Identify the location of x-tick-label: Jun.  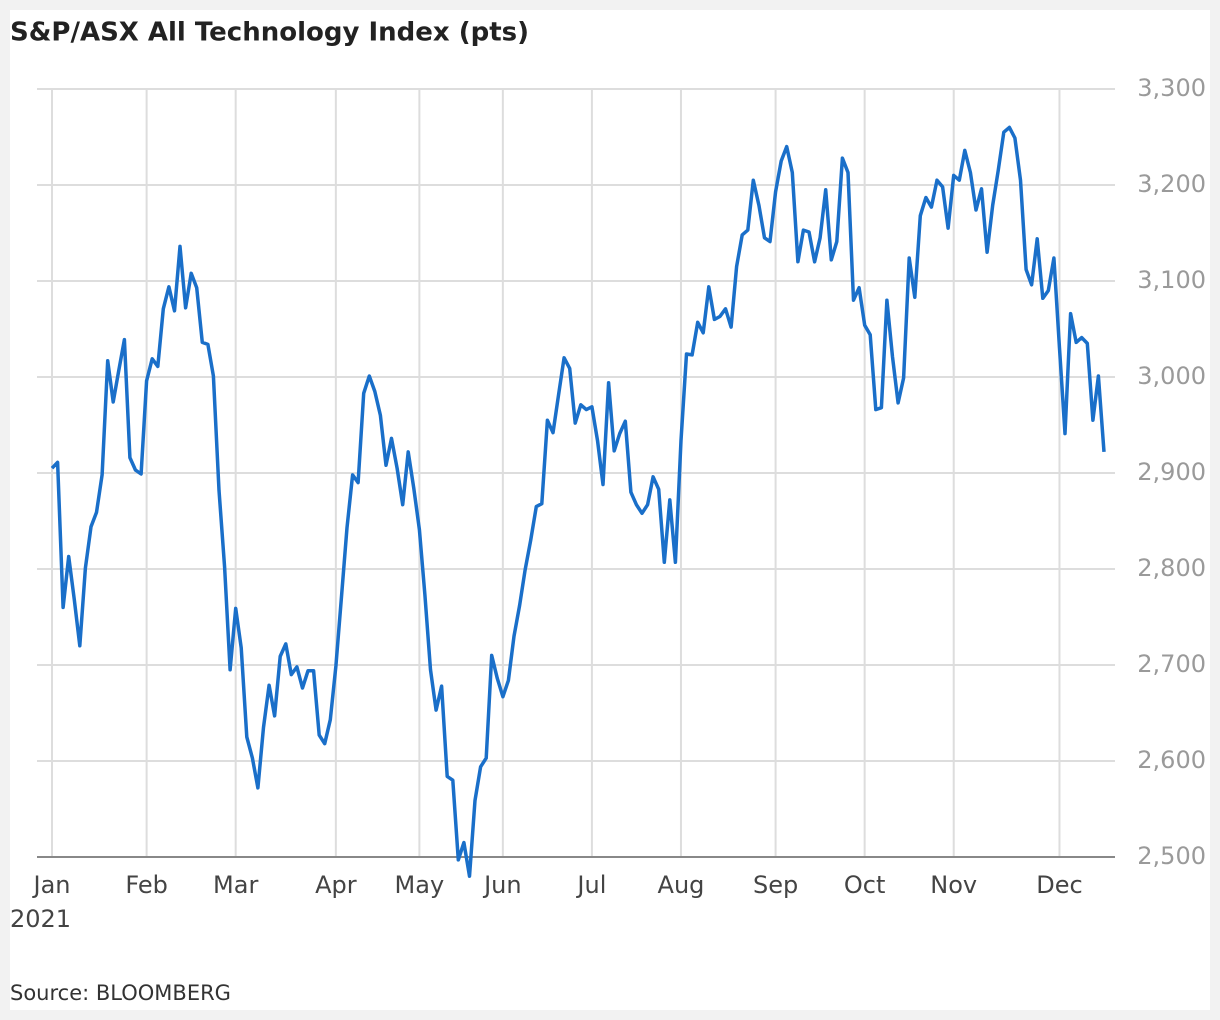
(502, 885).